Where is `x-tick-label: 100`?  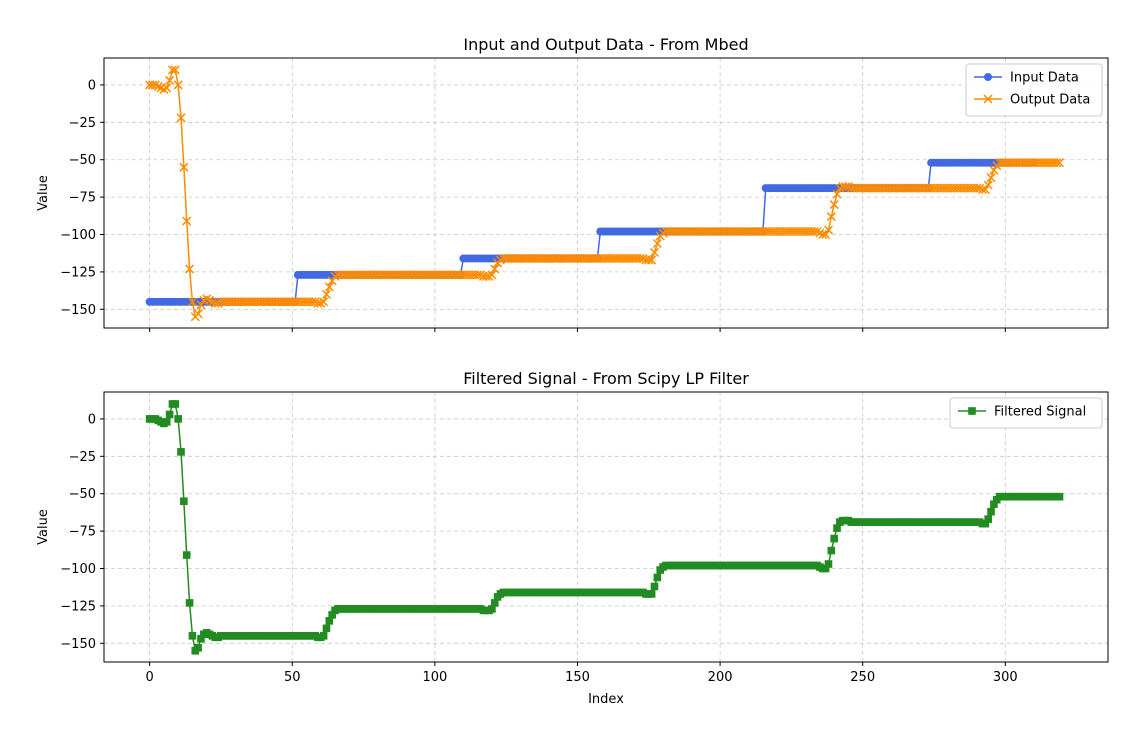 x-tick-label: 100 is located at coordinates (434, 677).